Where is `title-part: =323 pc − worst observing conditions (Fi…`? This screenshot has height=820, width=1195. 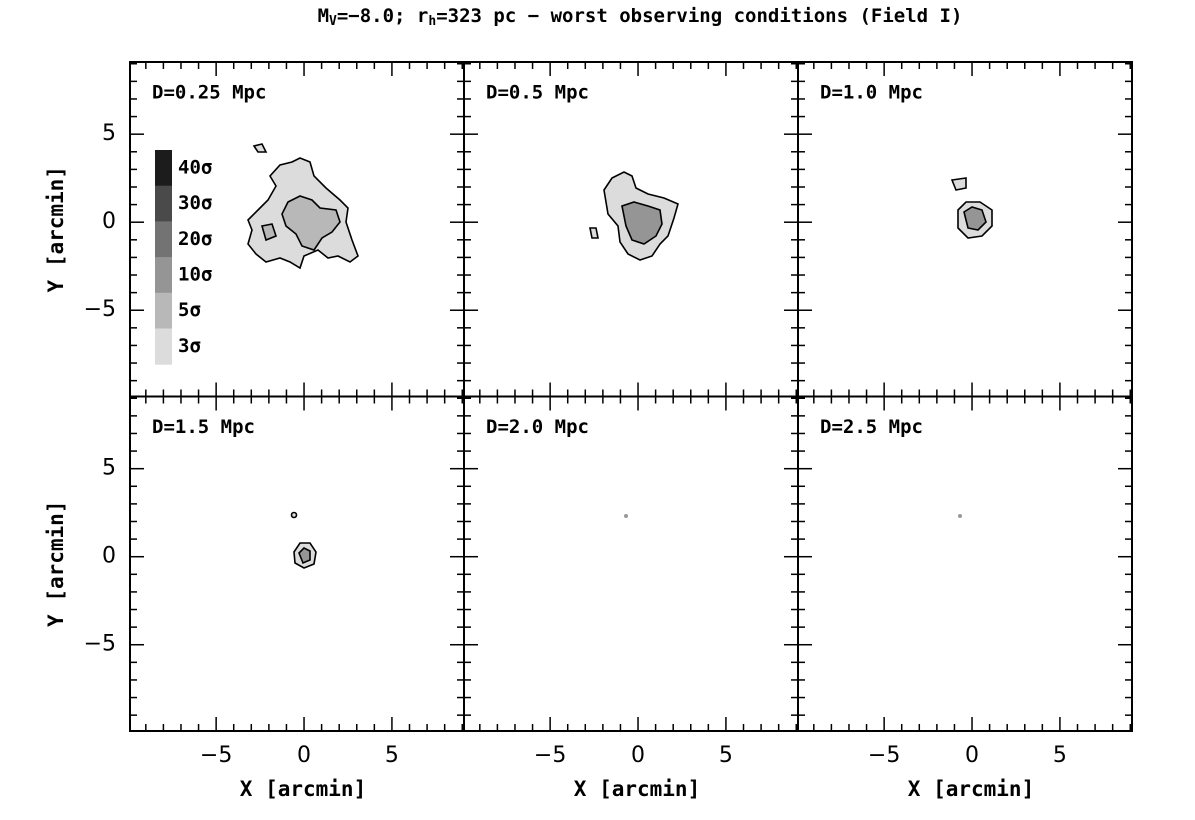 title-part: =323 pc − worst observing conditions (Fi… is located at coordinates (699, 16).